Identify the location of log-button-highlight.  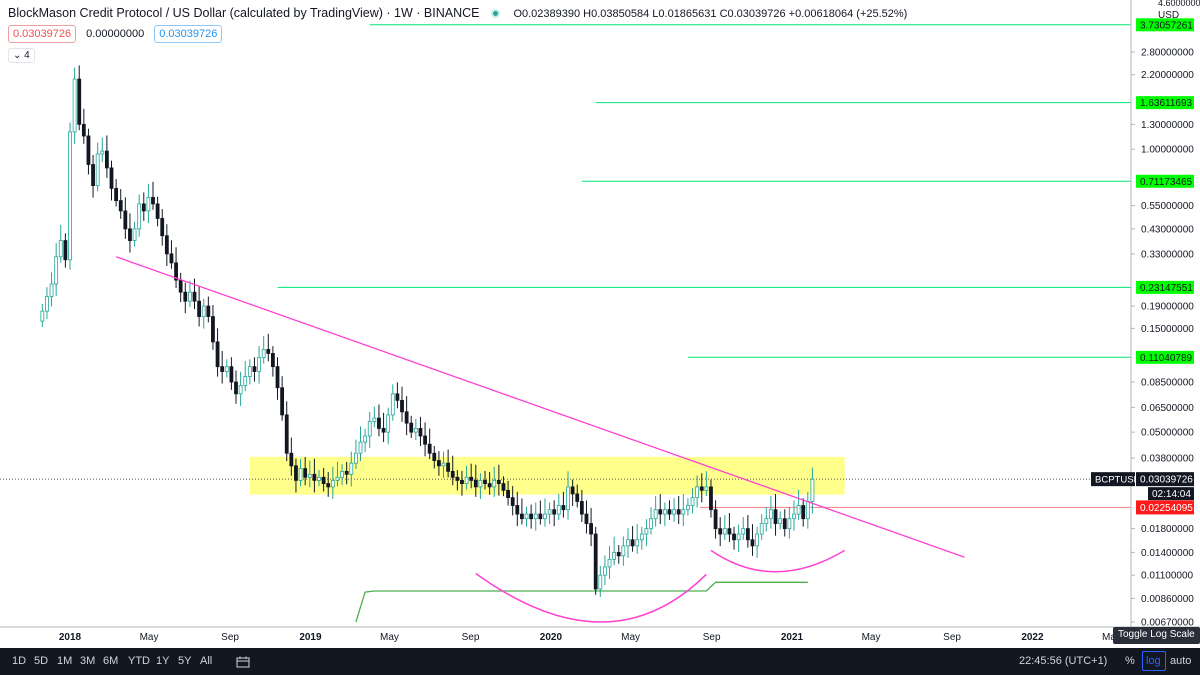
(1154, 661).